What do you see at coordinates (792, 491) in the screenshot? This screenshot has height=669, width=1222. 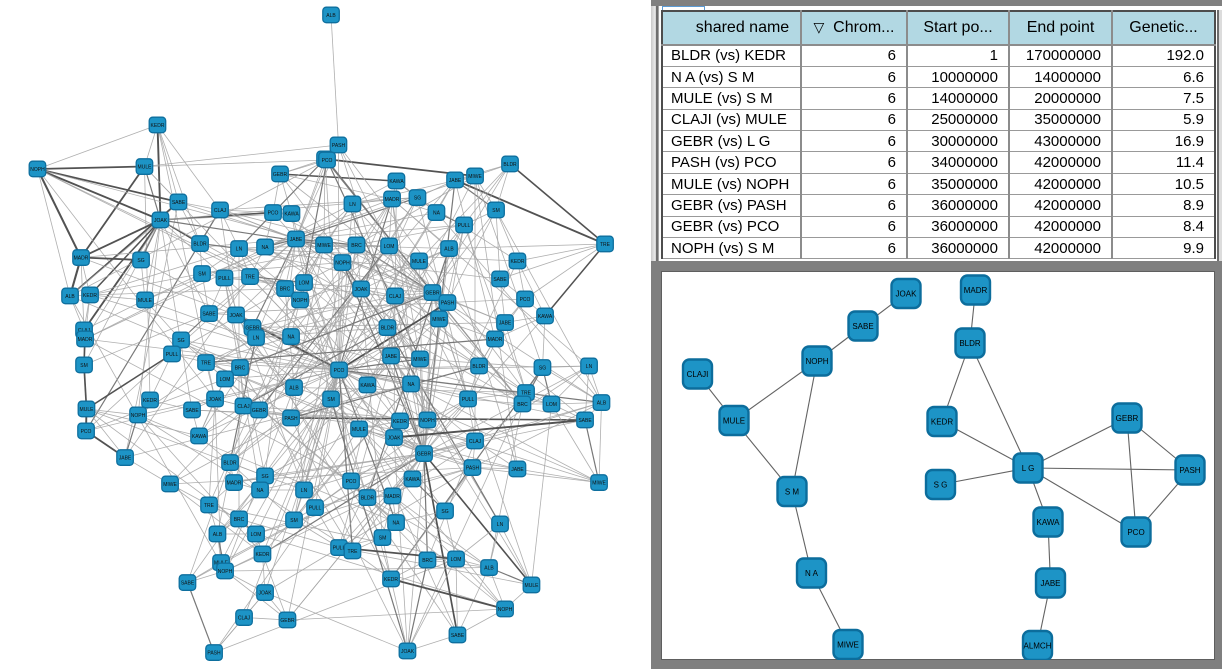 I see `svg-text: S M` at bounding box center [792, 491].